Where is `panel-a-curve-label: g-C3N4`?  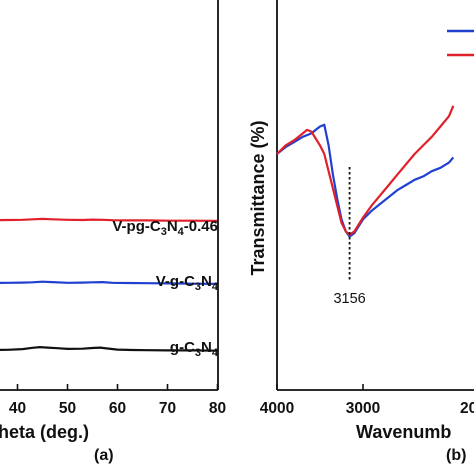
panel-a-curve-label: g-C3N4 is located at coordinates (194, 349).